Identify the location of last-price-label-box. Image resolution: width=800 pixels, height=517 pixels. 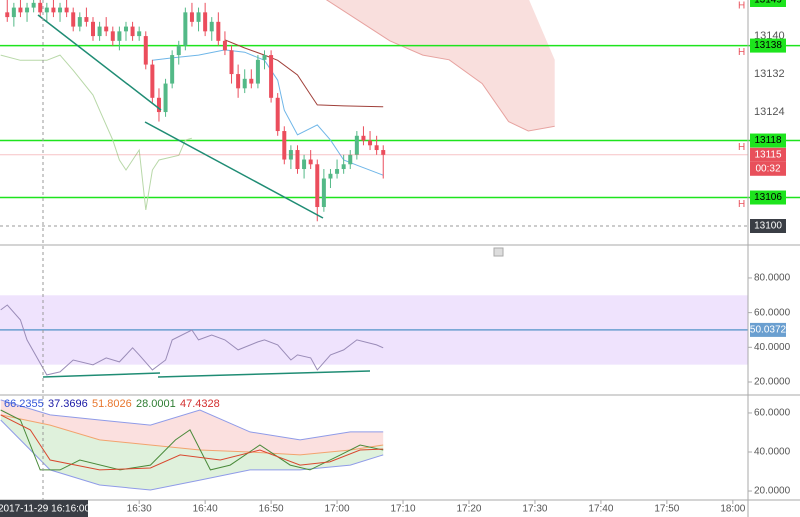
(768, 154).